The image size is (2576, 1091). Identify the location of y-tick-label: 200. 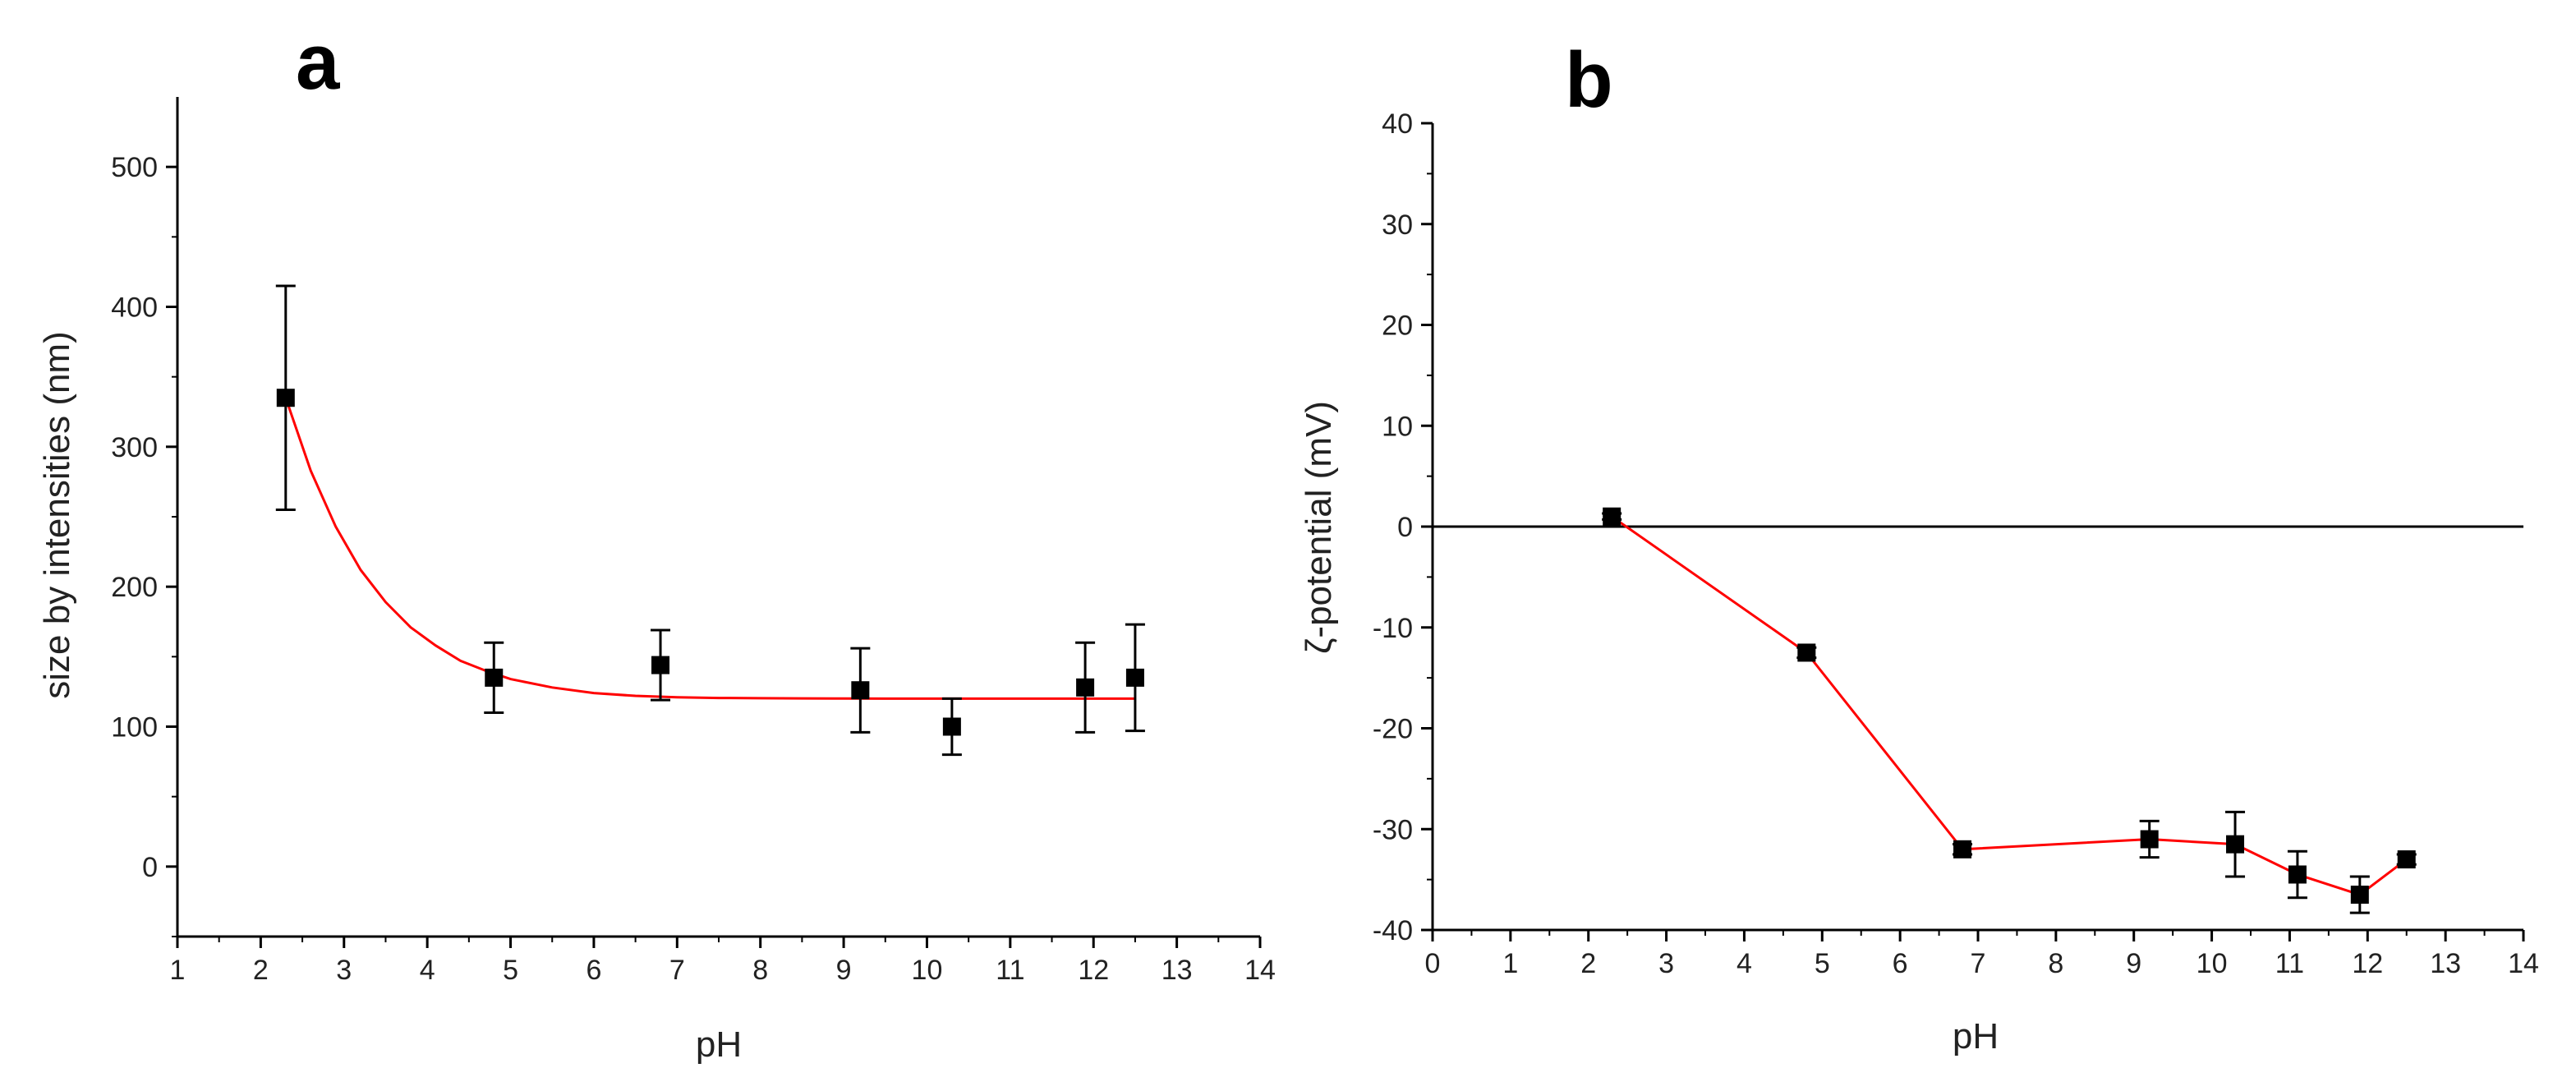
(134, 587).